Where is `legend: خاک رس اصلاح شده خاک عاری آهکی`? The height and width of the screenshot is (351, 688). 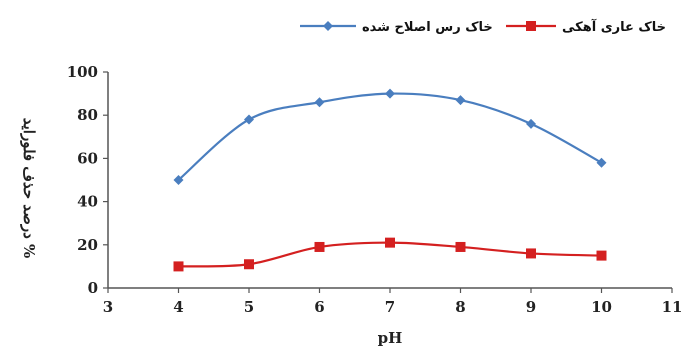 legend: خاک رس اصلاح شده خاک عاری آهکی is located at coordinates (483, 26).